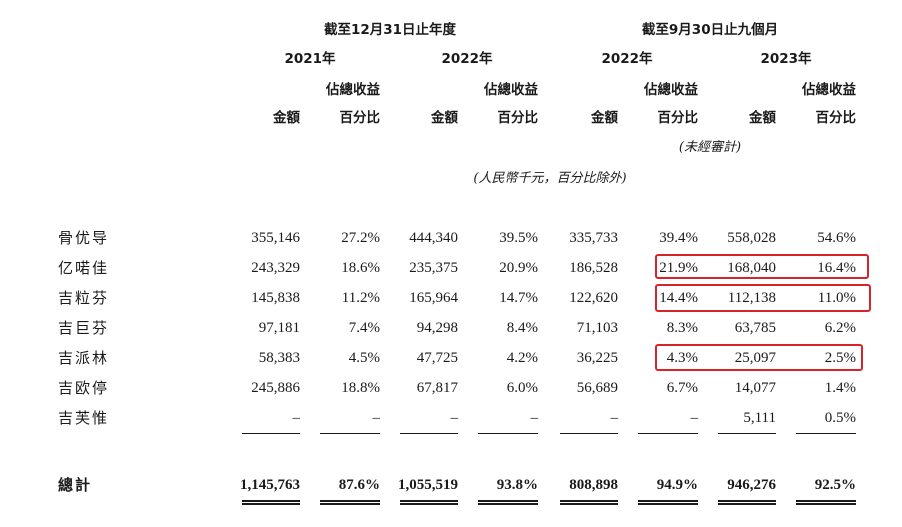  What do you see at coordinates (751, 238) in the screenshot?
I see `cell-value: 558,028` at bounding box center [751, 238].